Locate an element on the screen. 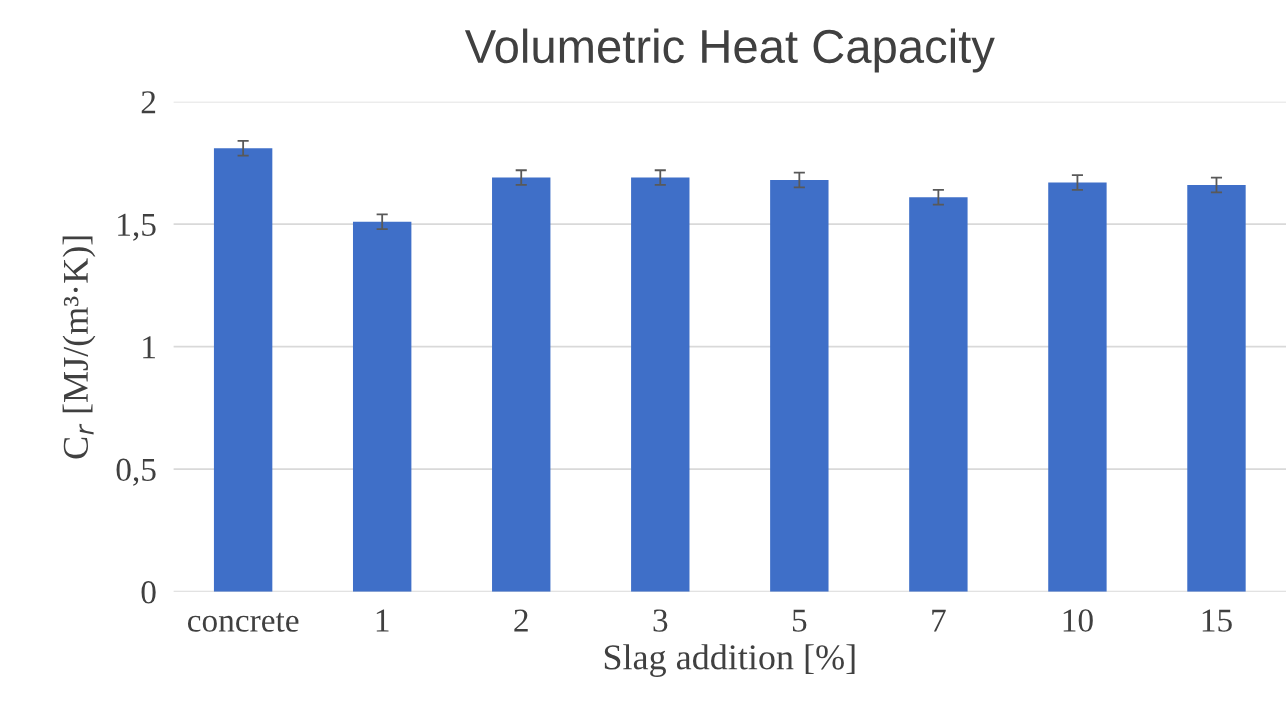  y-tick-label: 2 is located at coordinates (148, 102).